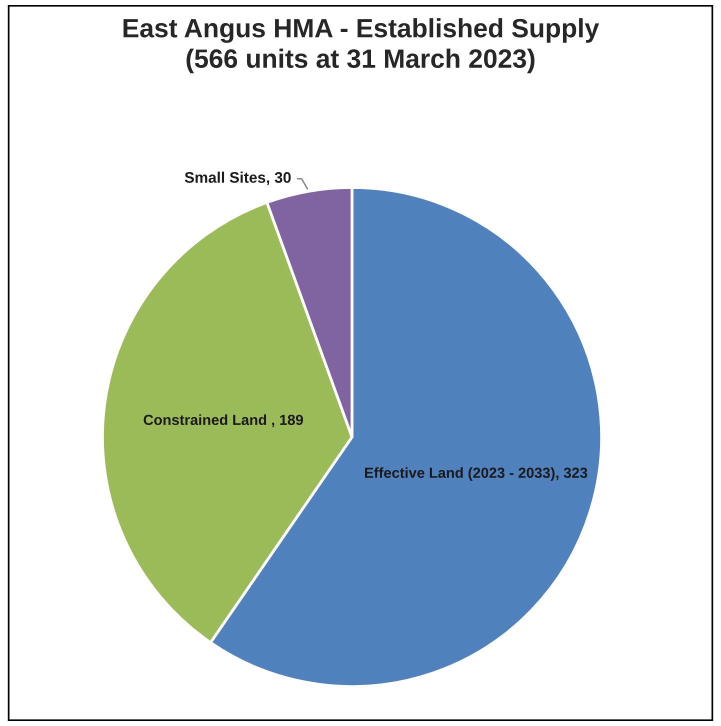 The height and width of the screenshot is (726, 721). What do you see at coordinates (362, 46) in the screenshot?
I see `chart-title: East Angus HMA - Established Supply (566 units at 31 March 2023)` at bounding box center [362, 46].